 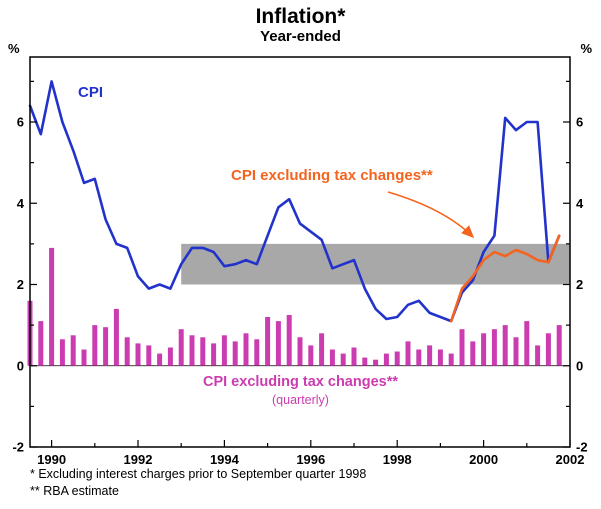 What do you see at coordinates (505, 278) in the screenshot?
I see `ex-tax-line` at bounding box center [505, 278].